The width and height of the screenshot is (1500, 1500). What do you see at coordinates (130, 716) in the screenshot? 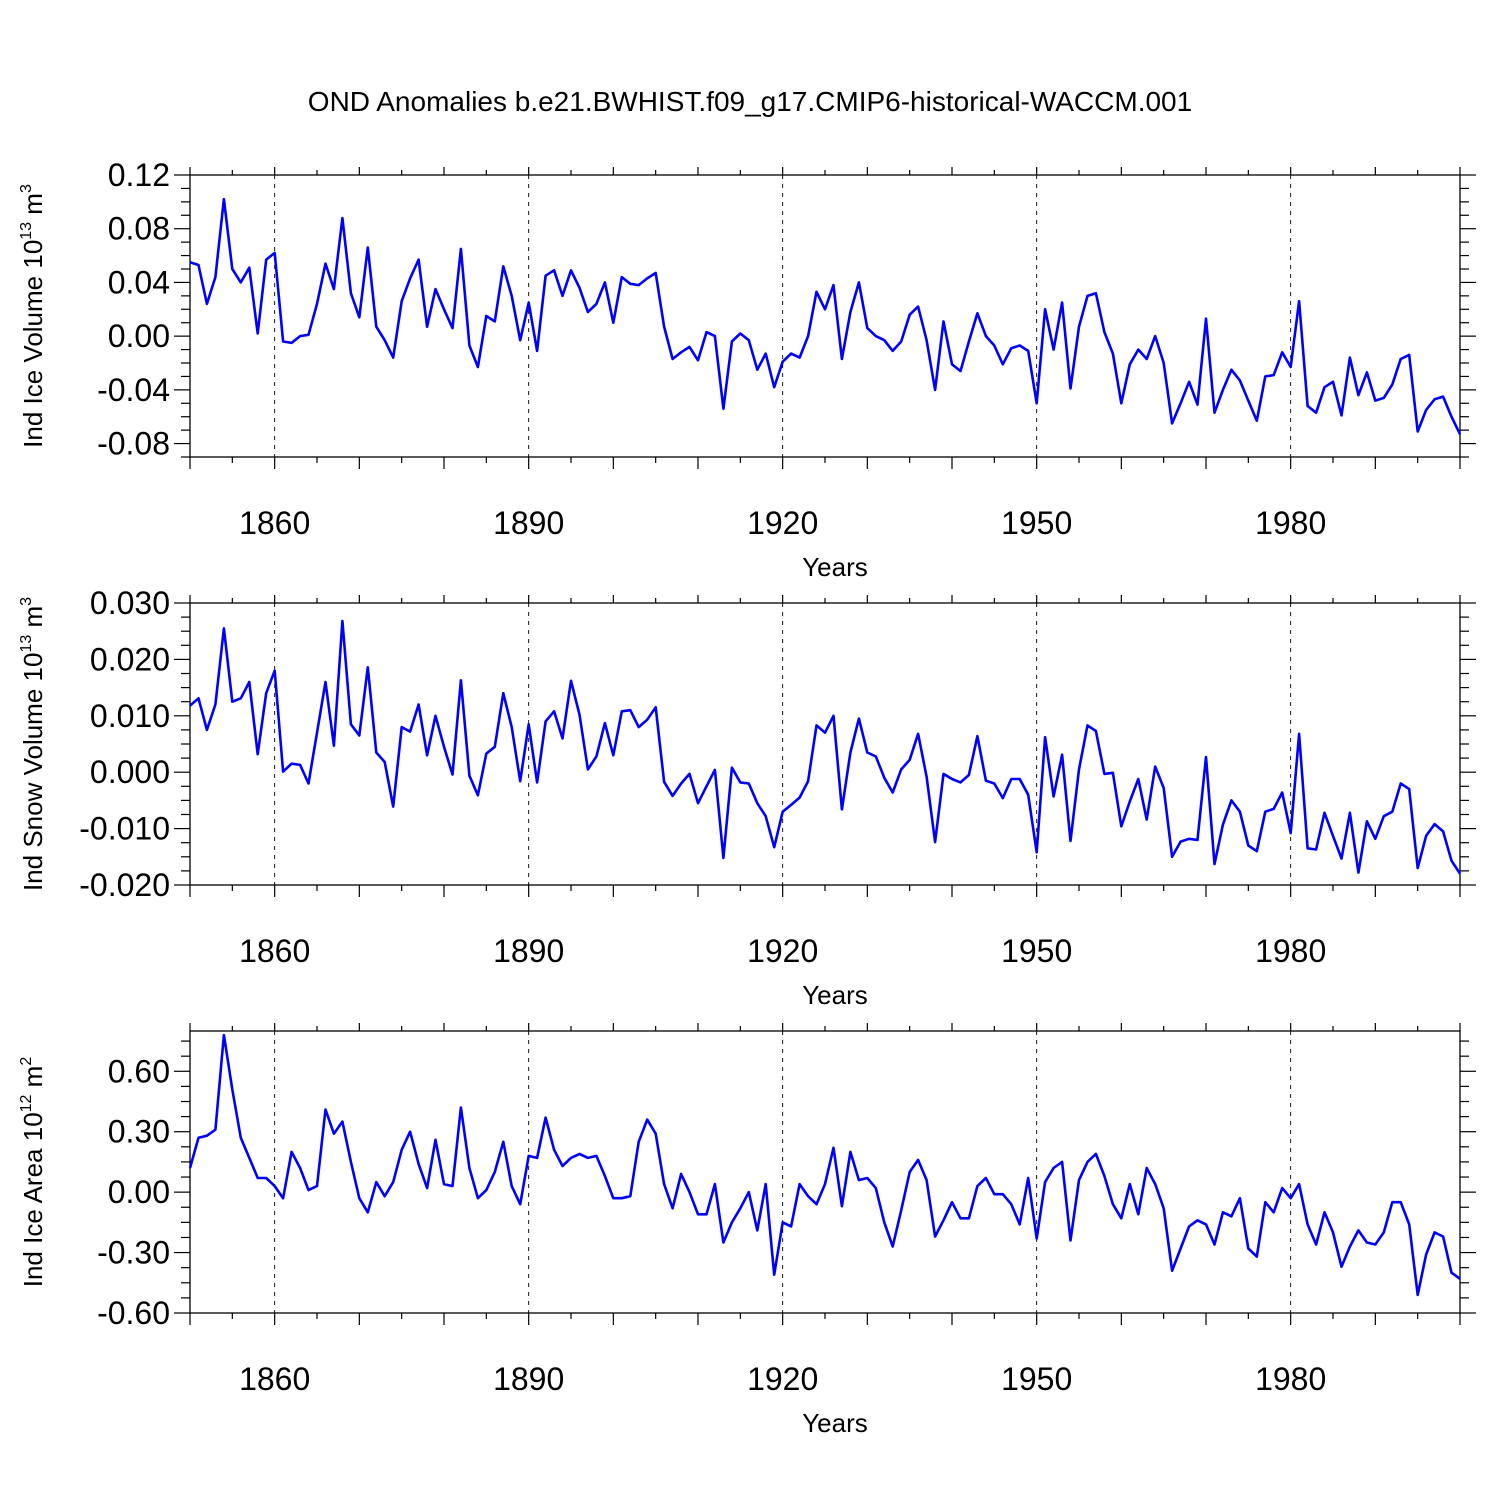
I see `y-tick-label: 0.010` at bounding box center [130, 716].